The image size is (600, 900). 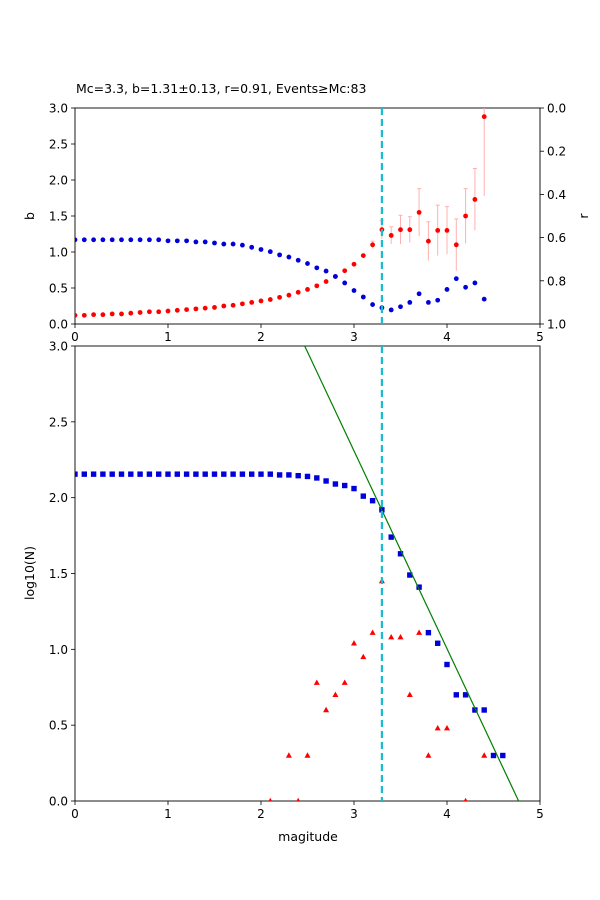 I want to click on y-tick-label: 1.0, so click(x=58, y=650).